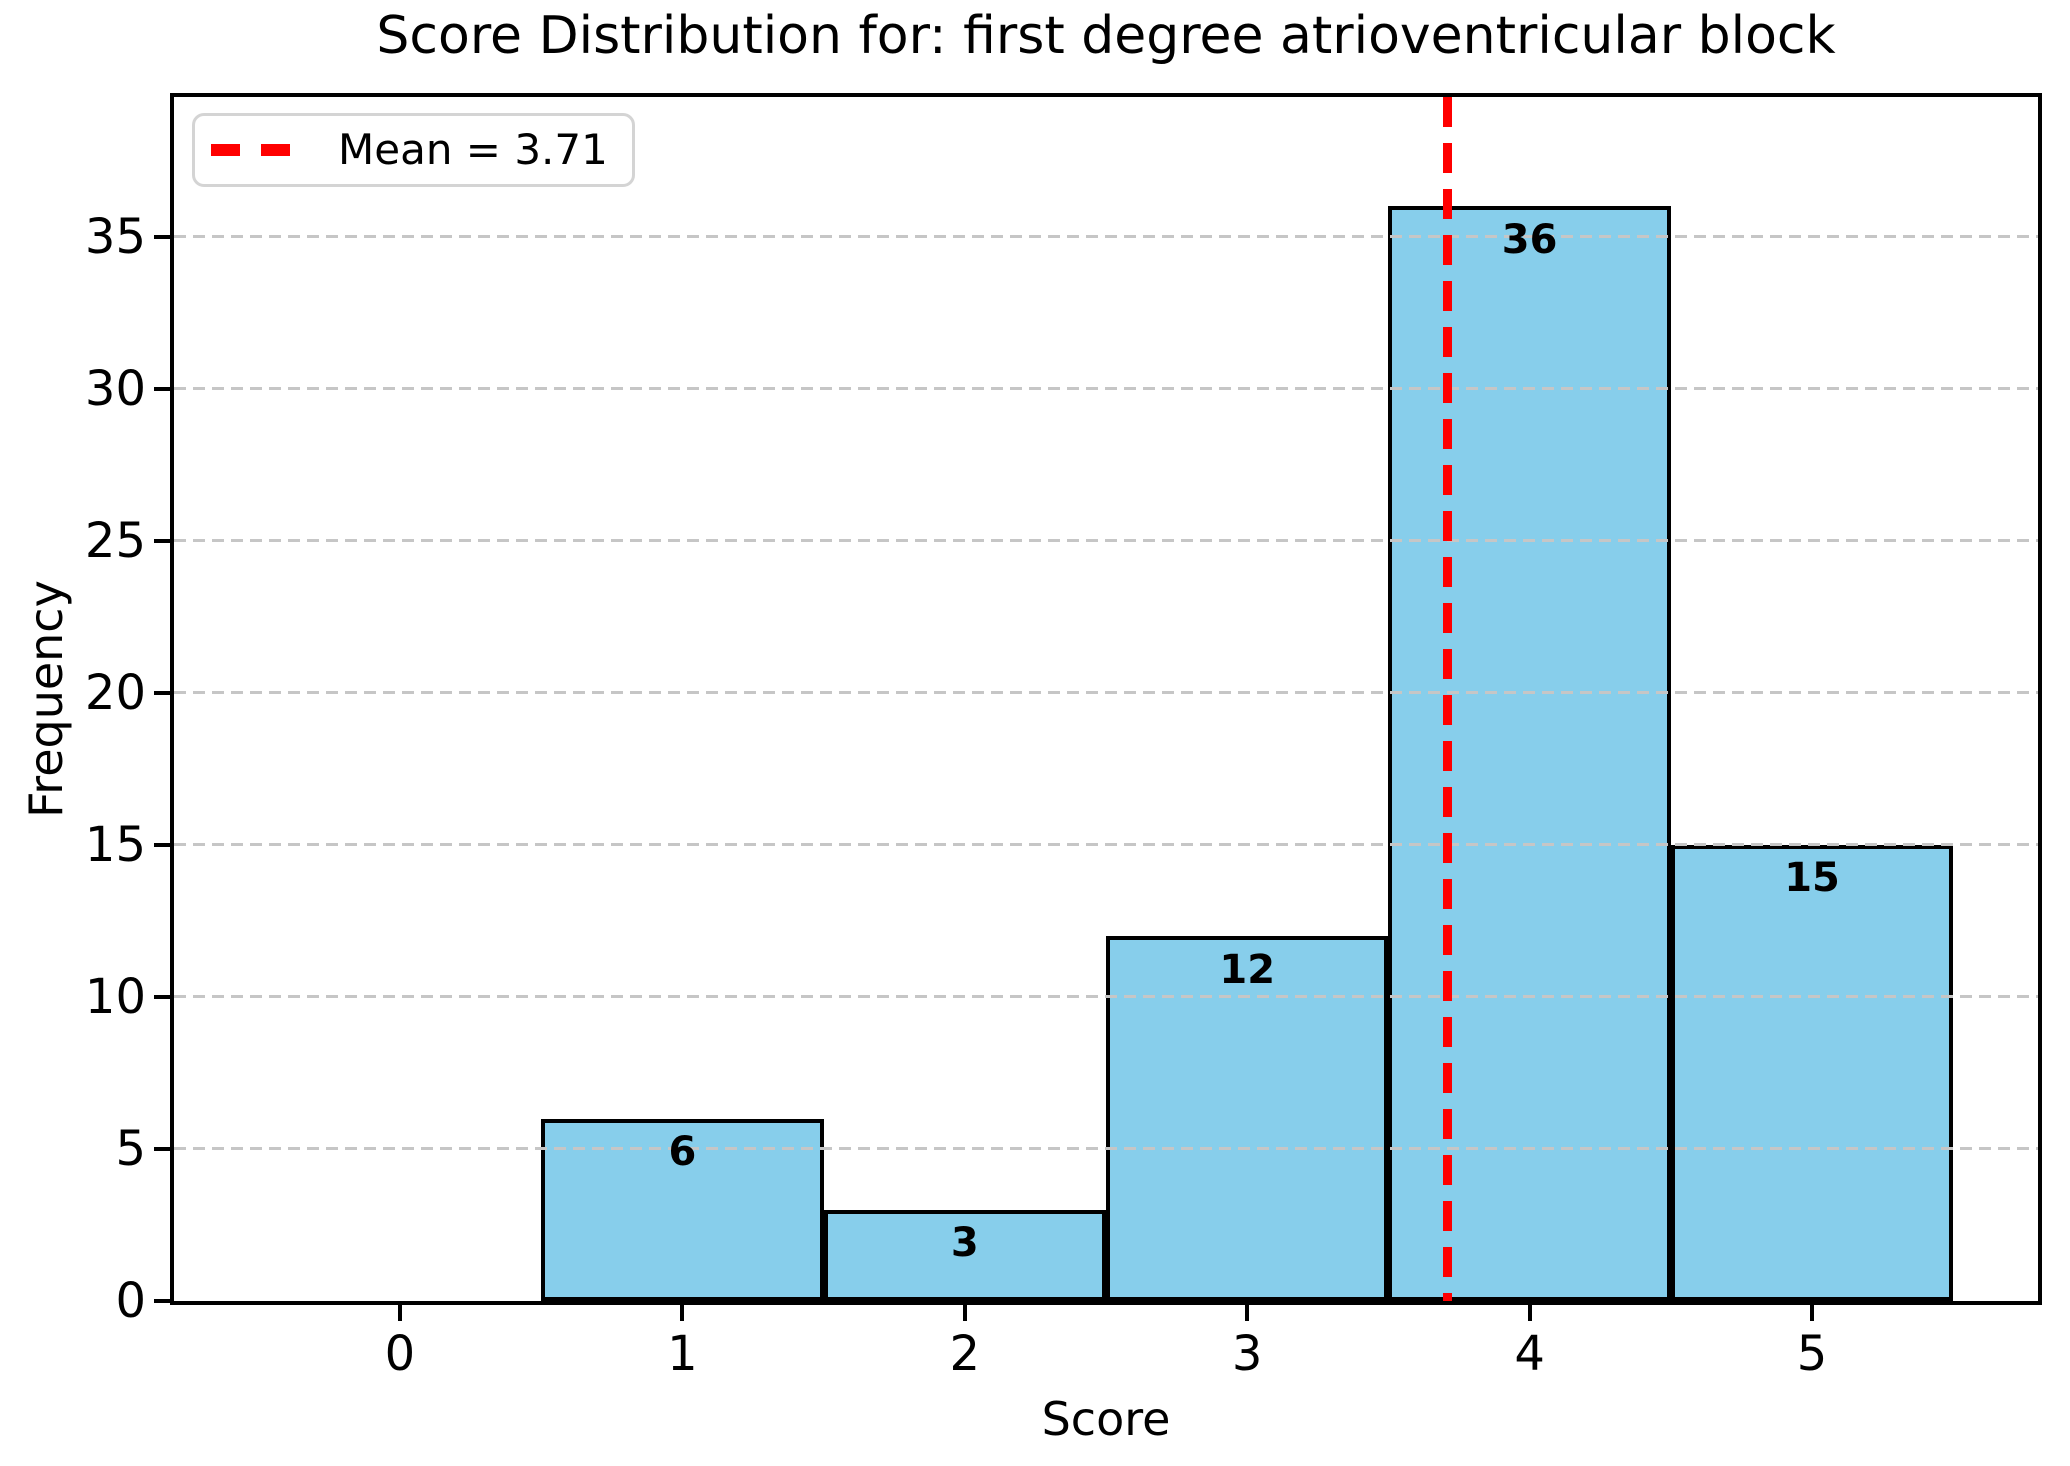 The height and width of the screenshot is (1466, 2070). I want to click on legend-label: Mean = 3.71, so click(473, 149).